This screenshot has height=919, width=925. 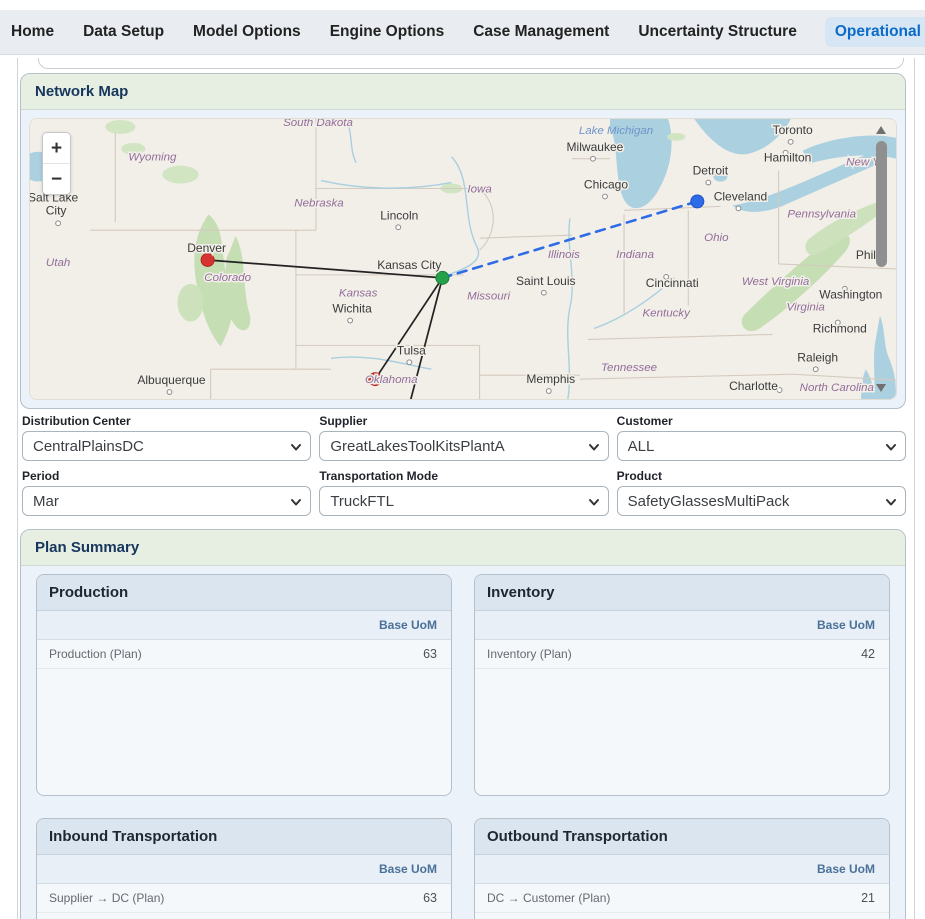 I want to click on map-label: Detroit, so click(x=711, y=171).